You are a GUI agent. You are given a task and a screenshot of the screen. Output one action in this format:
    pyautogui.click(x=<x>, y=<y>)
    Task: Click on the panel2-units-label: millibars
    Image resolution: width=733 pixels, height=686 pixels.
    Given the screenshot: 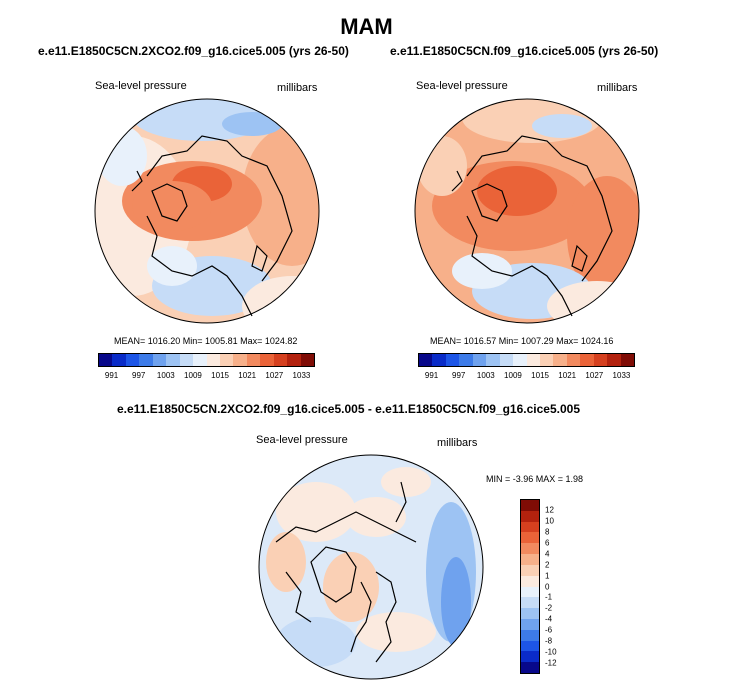 What is the action you would take?
    pyautogui.click(x=617, y=88)
    